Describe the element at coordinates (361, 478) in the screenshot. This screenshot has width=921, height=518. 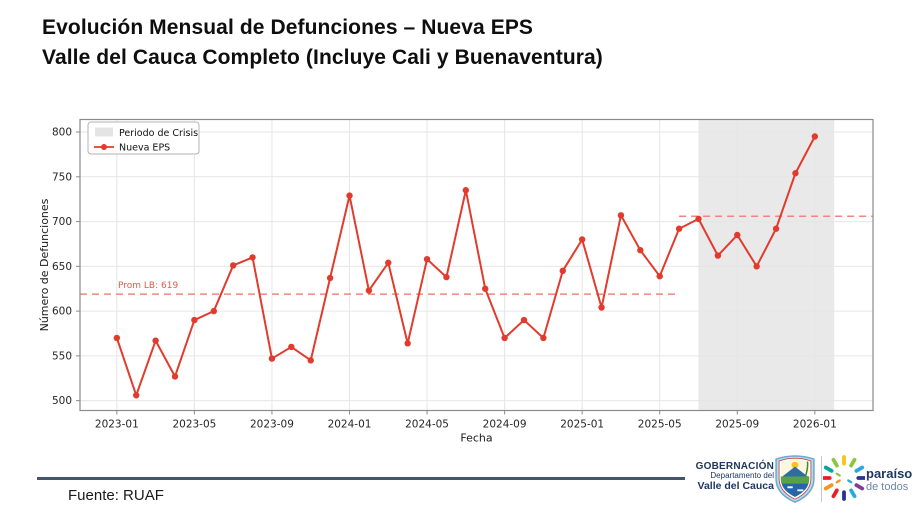
I see `footer-divider` at that location.